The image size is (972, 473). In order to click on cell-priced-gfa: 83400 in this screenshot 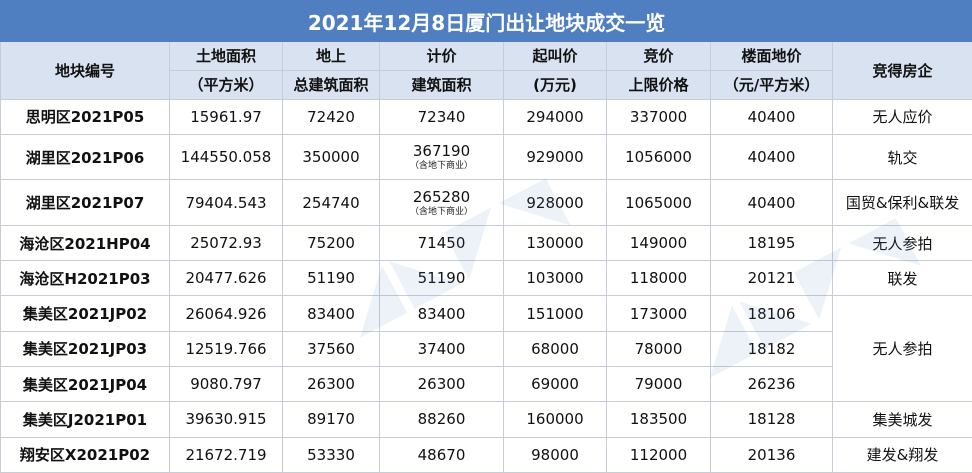, I will do `click(441, 313)`.